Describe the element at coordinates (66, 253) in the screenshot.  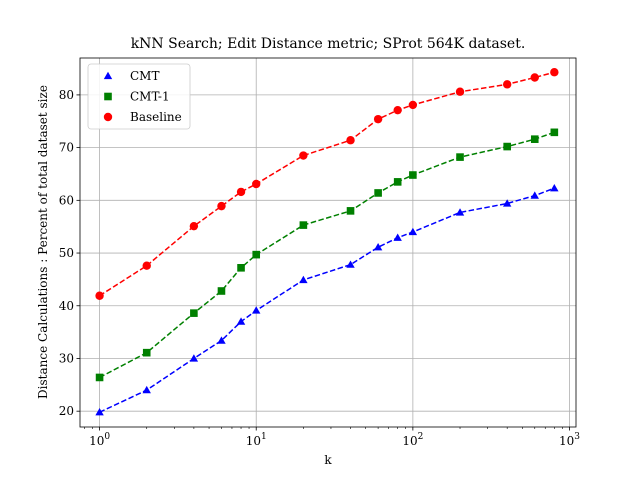
I see `y-tick-label: 50` at that location.